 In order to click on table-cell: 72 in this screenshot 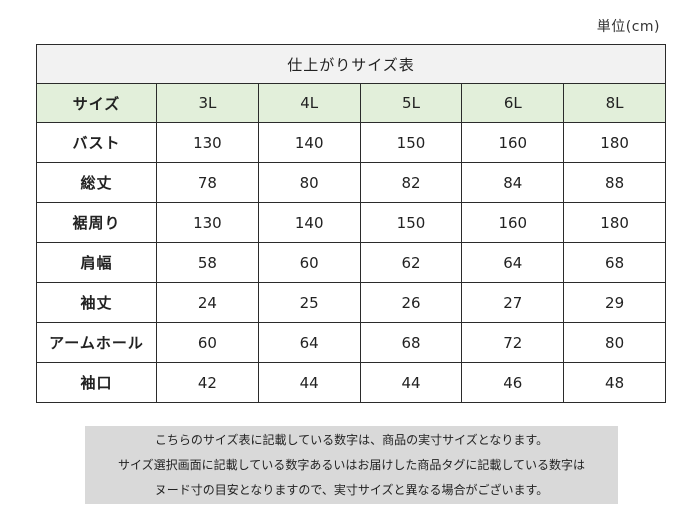, I will do `click(513, 342)`.